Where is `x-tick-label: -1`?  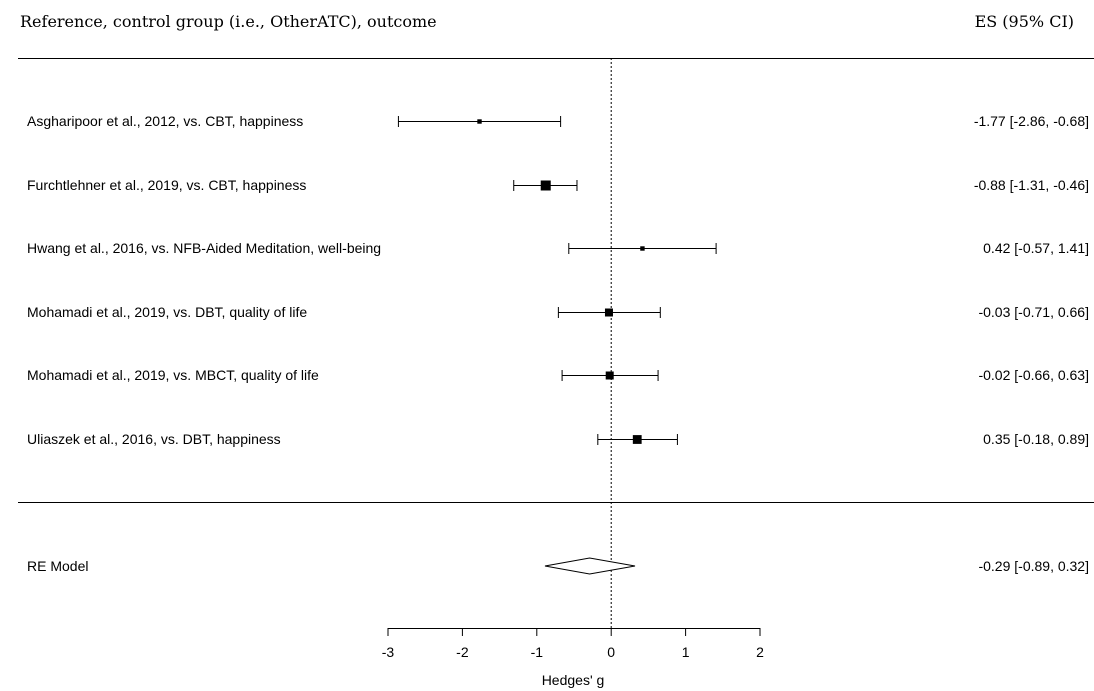 x-tick-label: -1 is located at coordinates (537, 652).